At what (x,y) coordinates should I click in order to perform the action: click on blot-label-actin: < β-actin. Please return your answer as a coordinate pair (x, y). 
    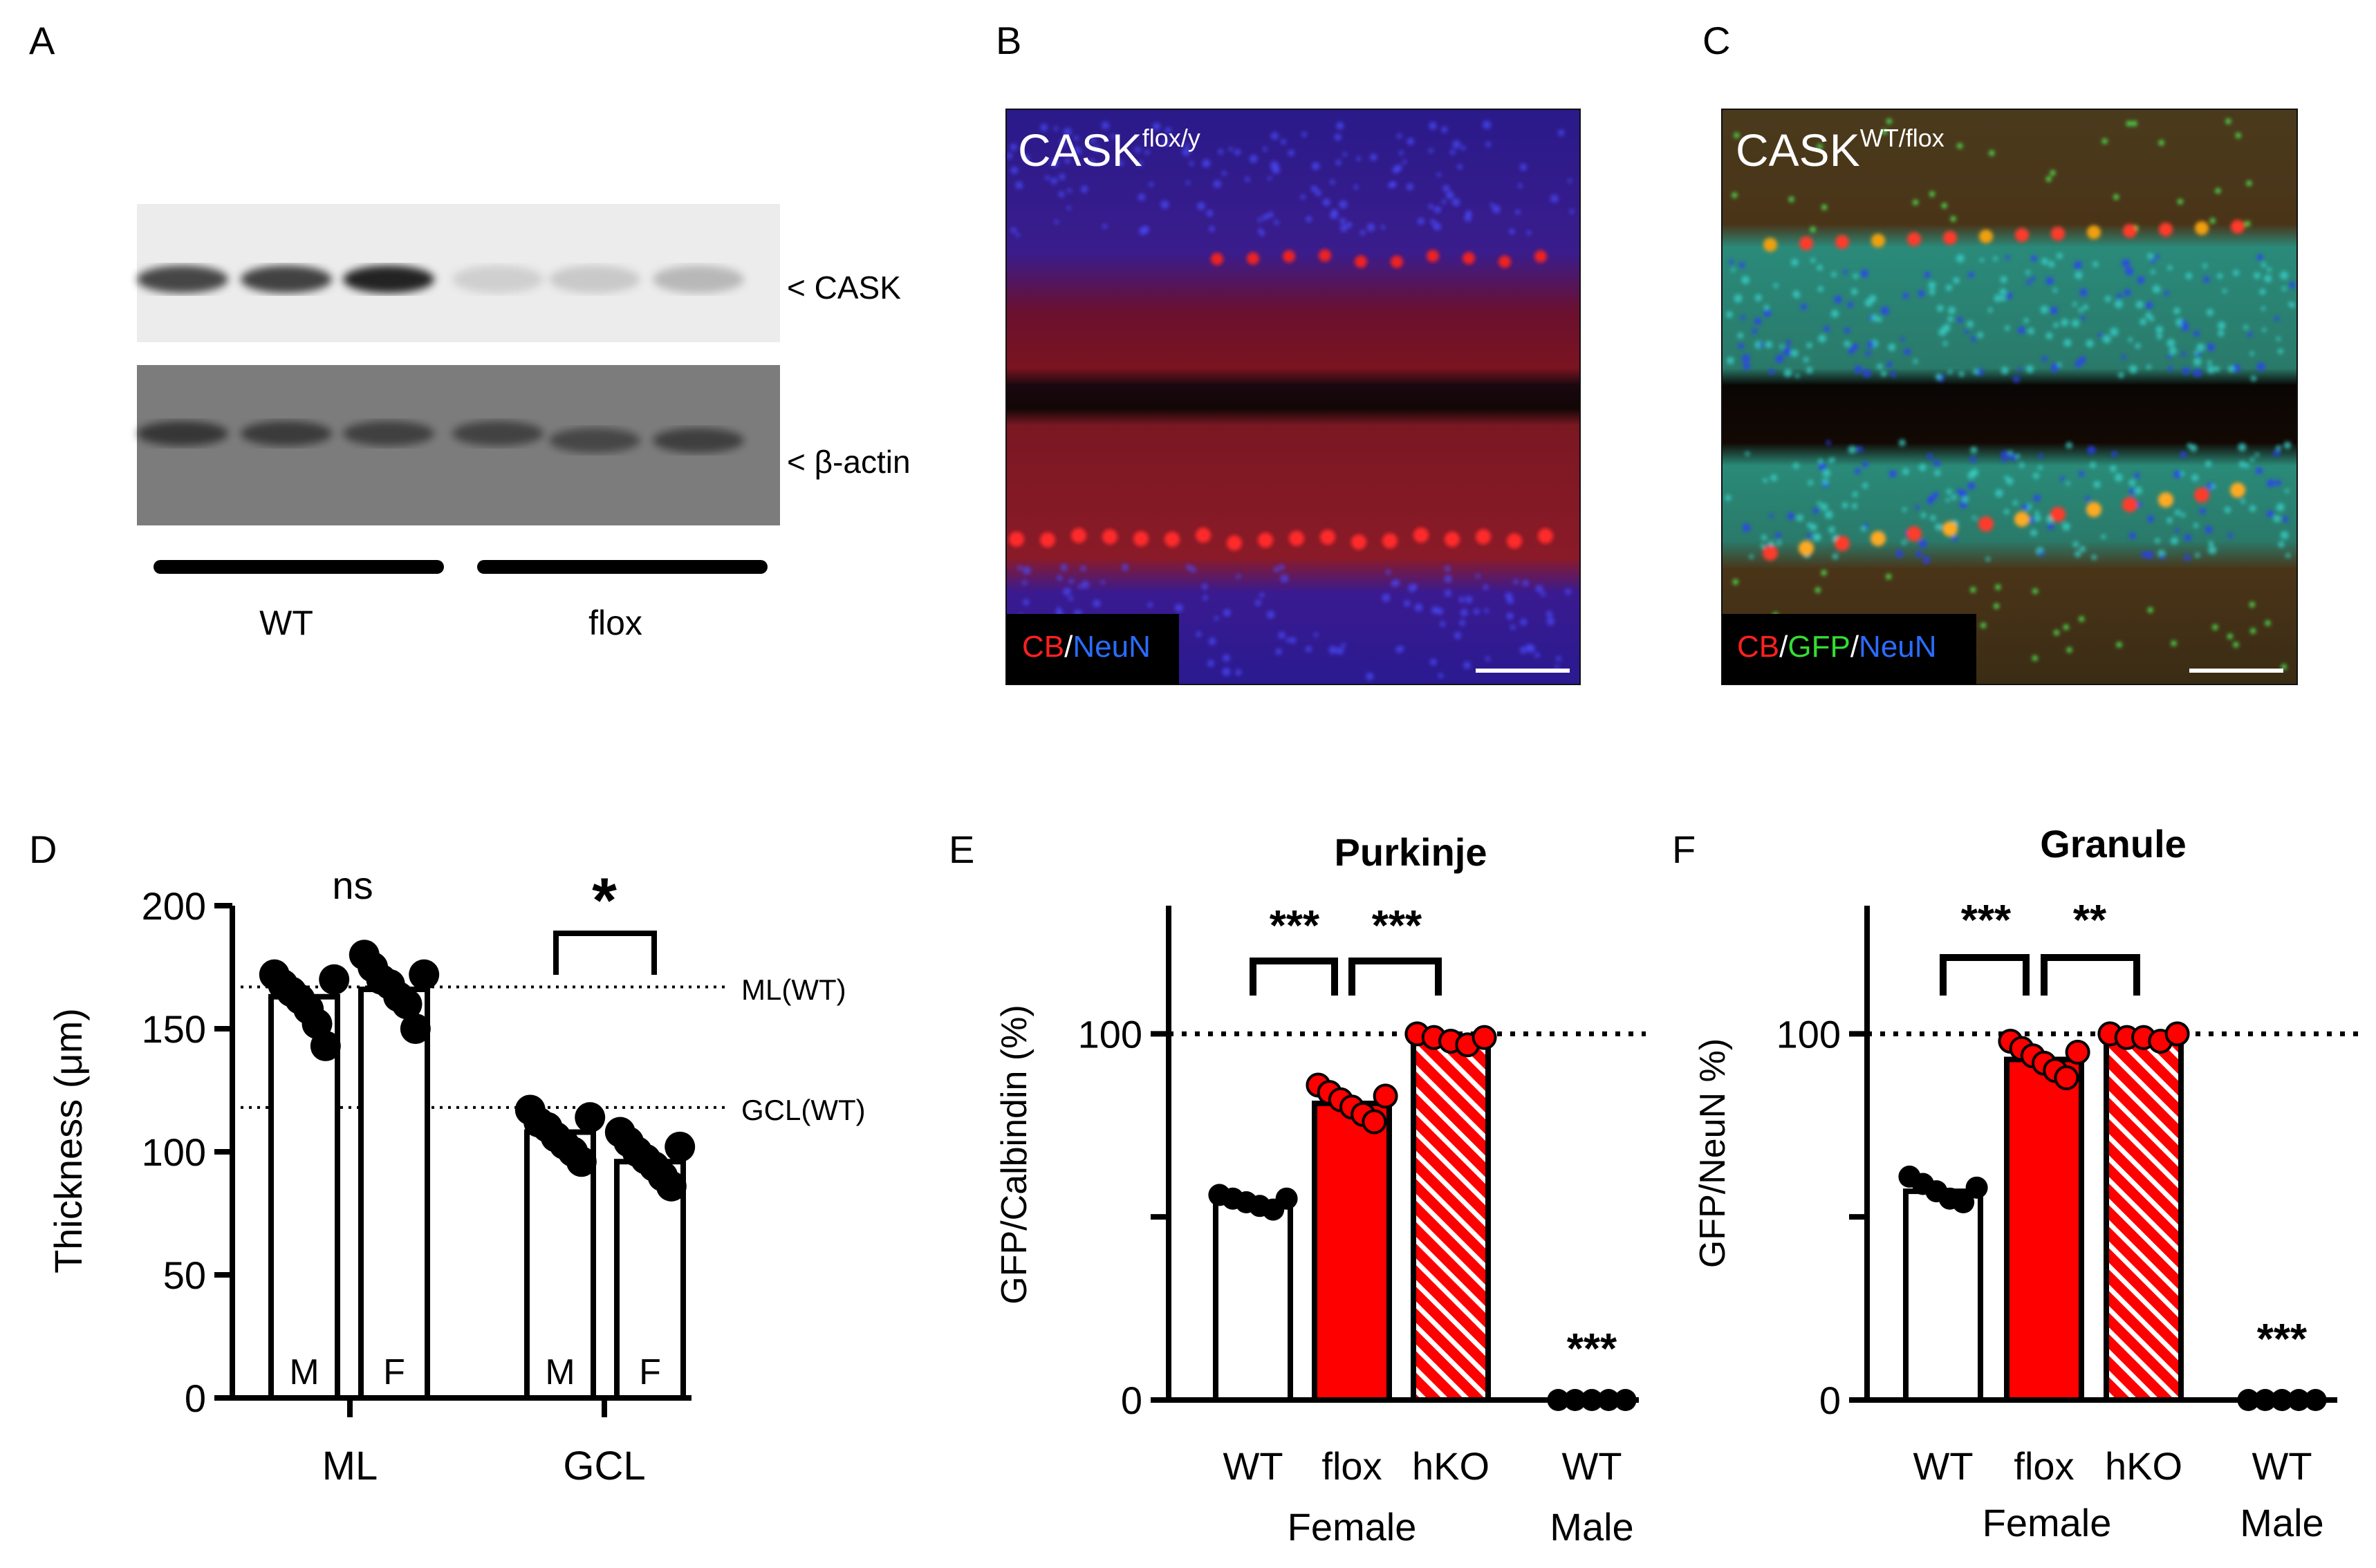
    Looking at the image, I should click on (849, 462).